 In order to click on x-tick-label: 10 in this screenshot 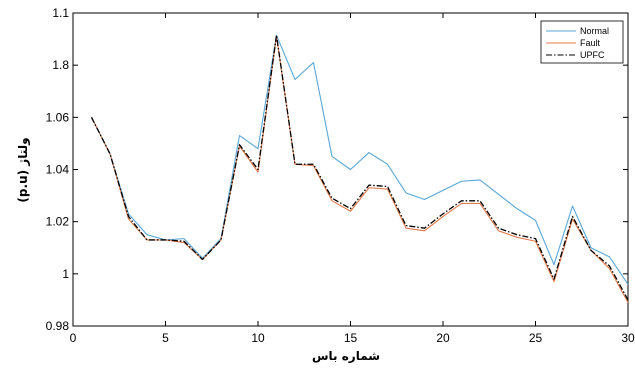, I will do `click(258, 338)`.